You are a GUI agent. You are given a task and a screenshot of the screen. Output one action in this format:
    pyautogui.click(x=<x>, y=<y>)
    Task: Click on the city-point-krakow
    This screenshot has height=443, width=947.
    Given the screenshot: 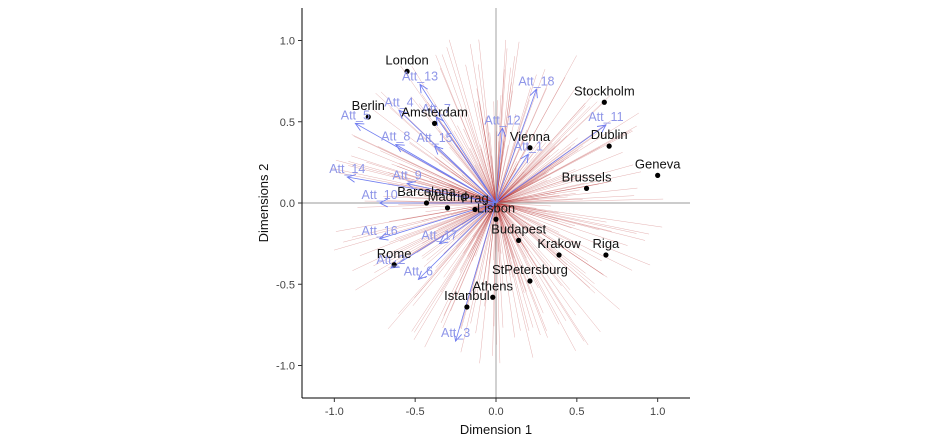 What is the action you would take?
    pyautogui.click(x=559, y=255)
    